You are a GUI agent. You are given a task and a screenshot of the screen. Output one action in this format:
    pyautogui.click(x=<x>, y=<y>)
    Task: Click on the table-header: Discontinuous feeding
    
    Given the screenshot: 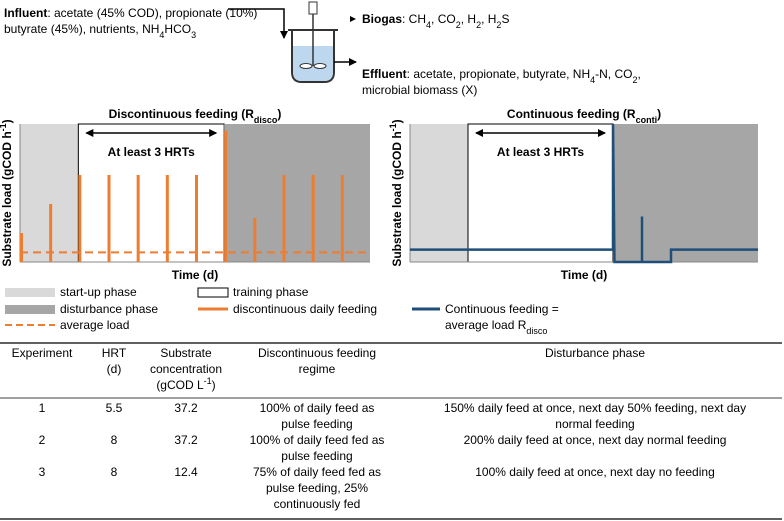 What is the action you would take?
    pyautogui.click(x=317, y=353)
    